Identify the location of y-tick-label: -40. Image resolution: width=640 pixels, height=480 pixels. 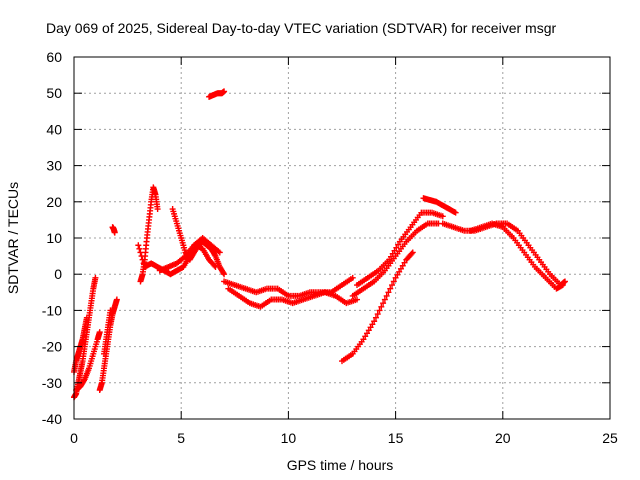
(52, 419).